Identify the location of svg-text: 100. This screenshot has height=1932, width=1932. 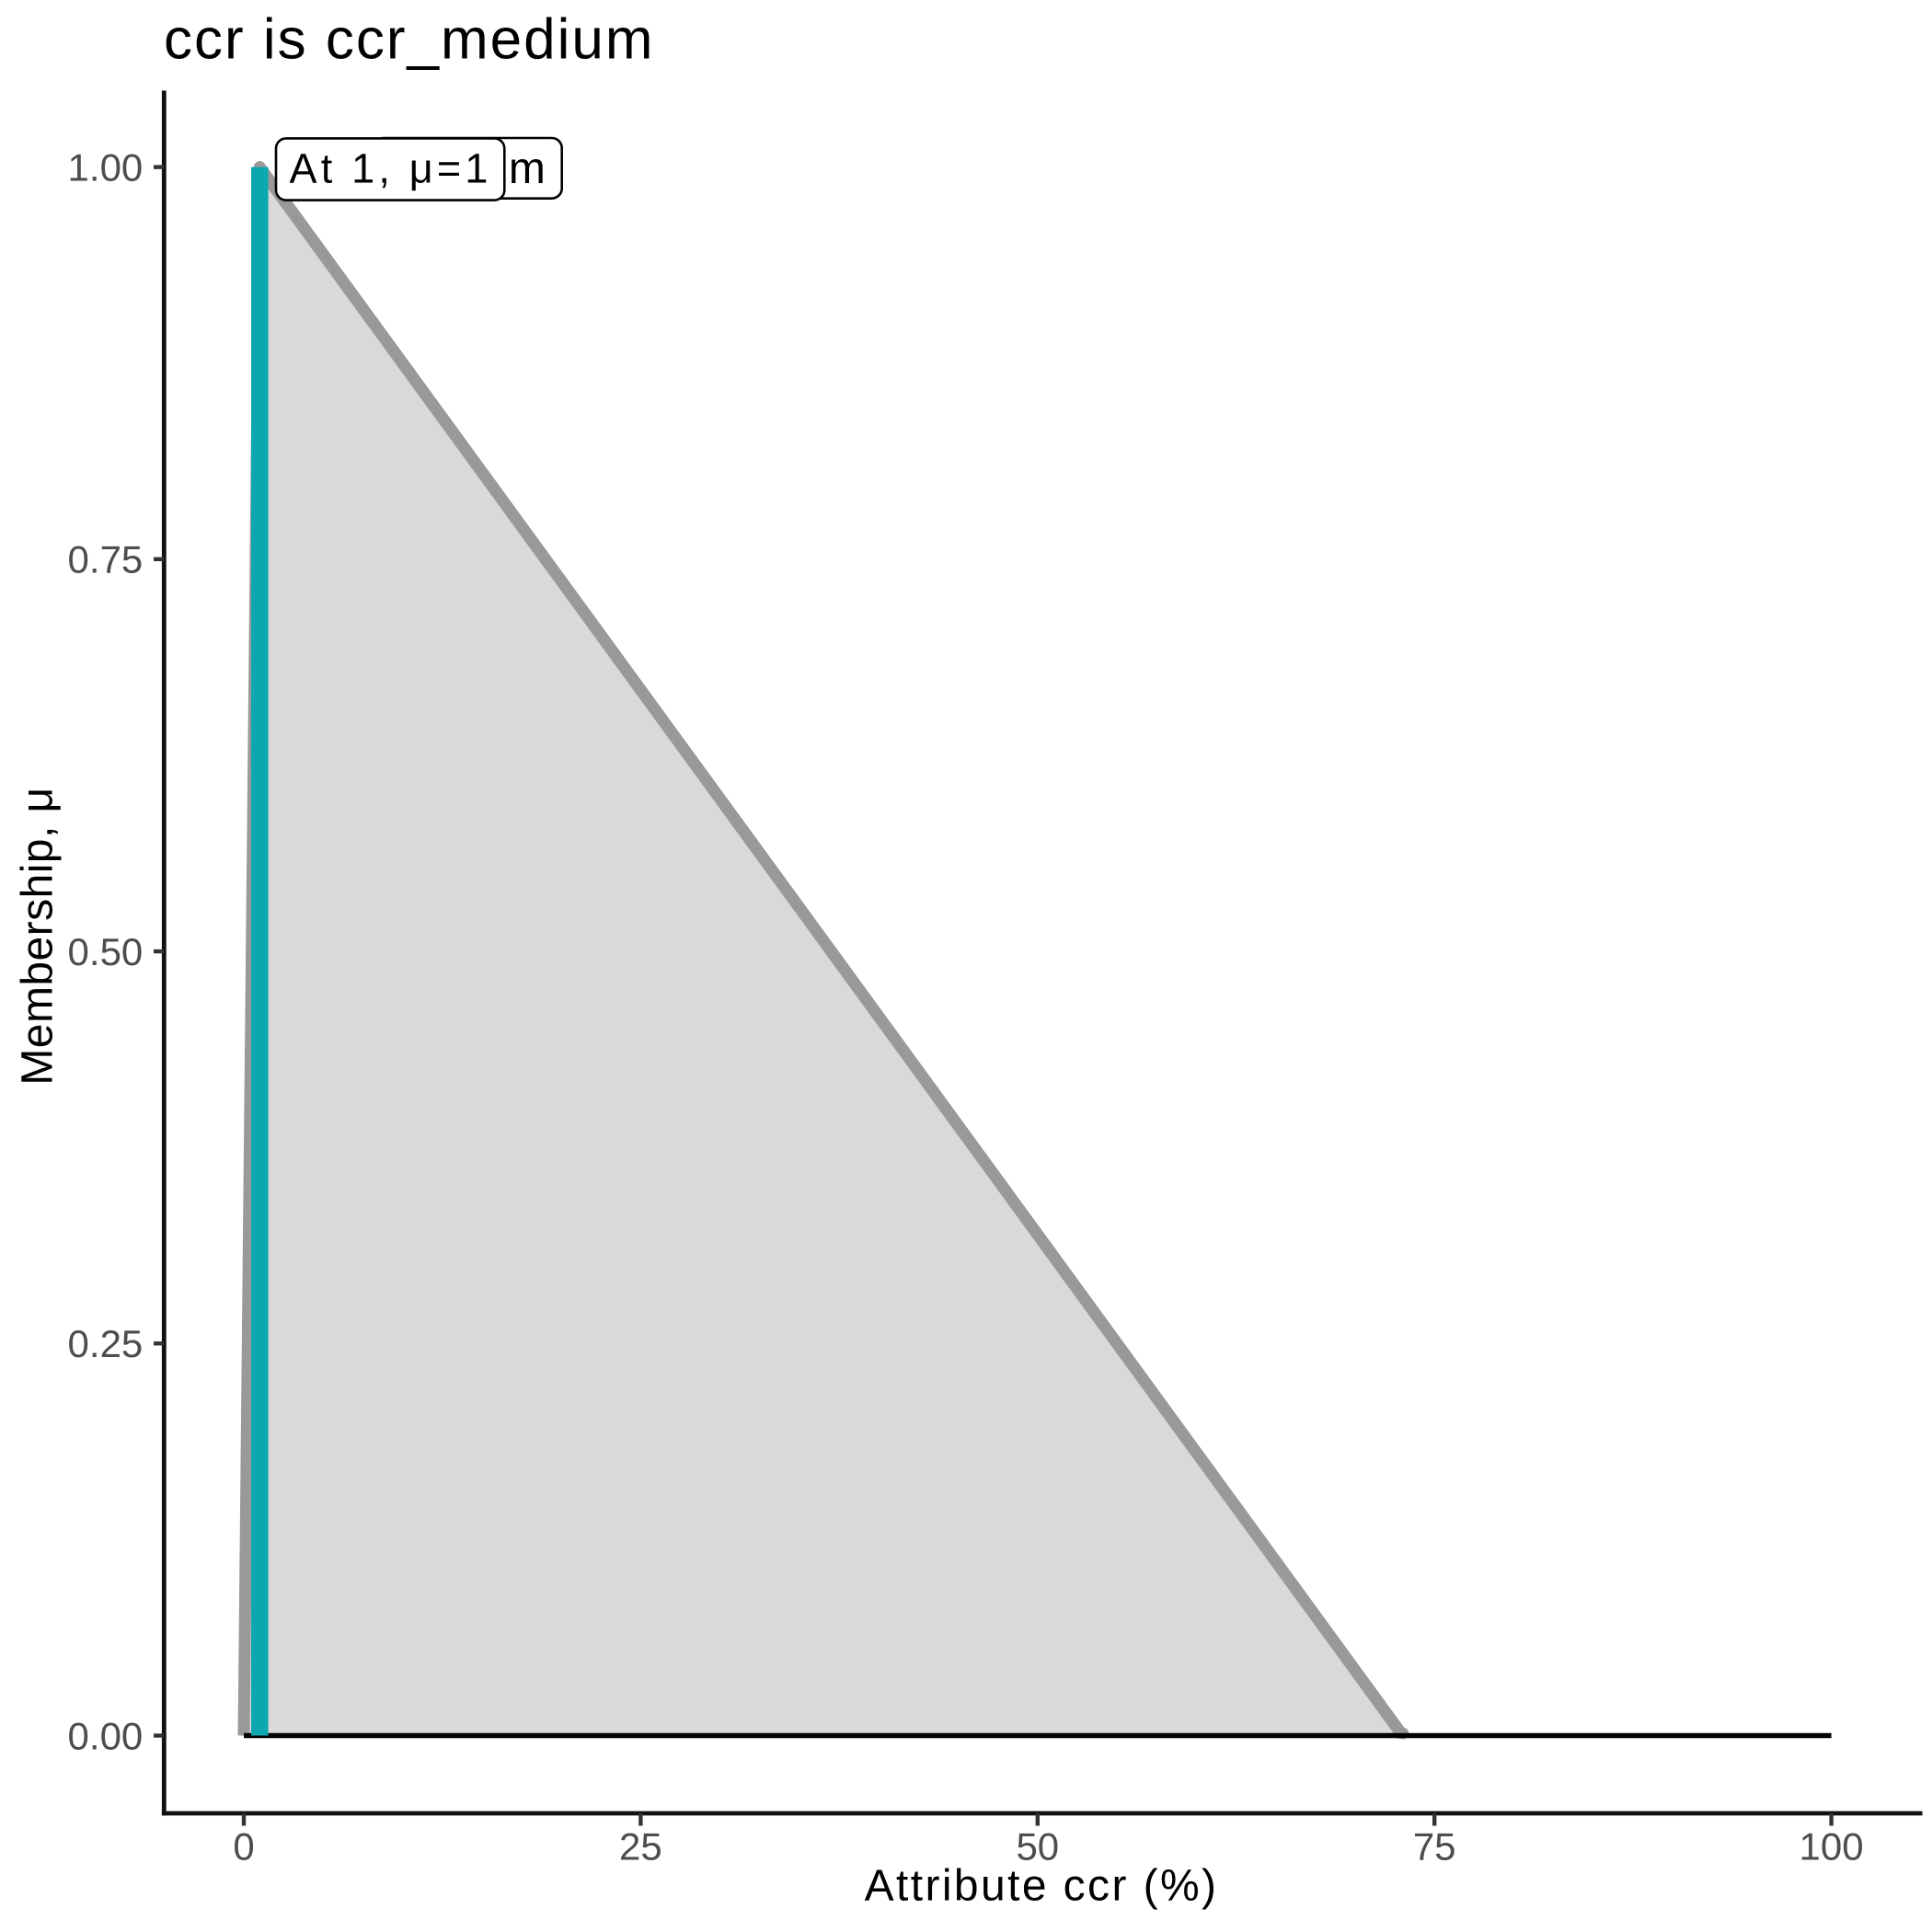
(1832, 1847).